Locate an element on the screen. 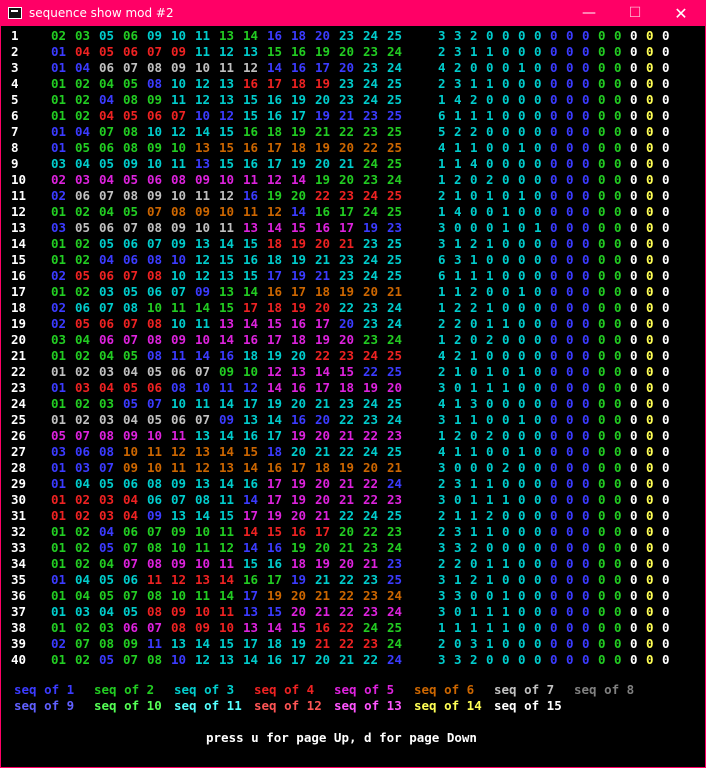 Image resolution: width=706 pixels, height=768 pixels. row-number: 15 is located at coordinates (19, 259).